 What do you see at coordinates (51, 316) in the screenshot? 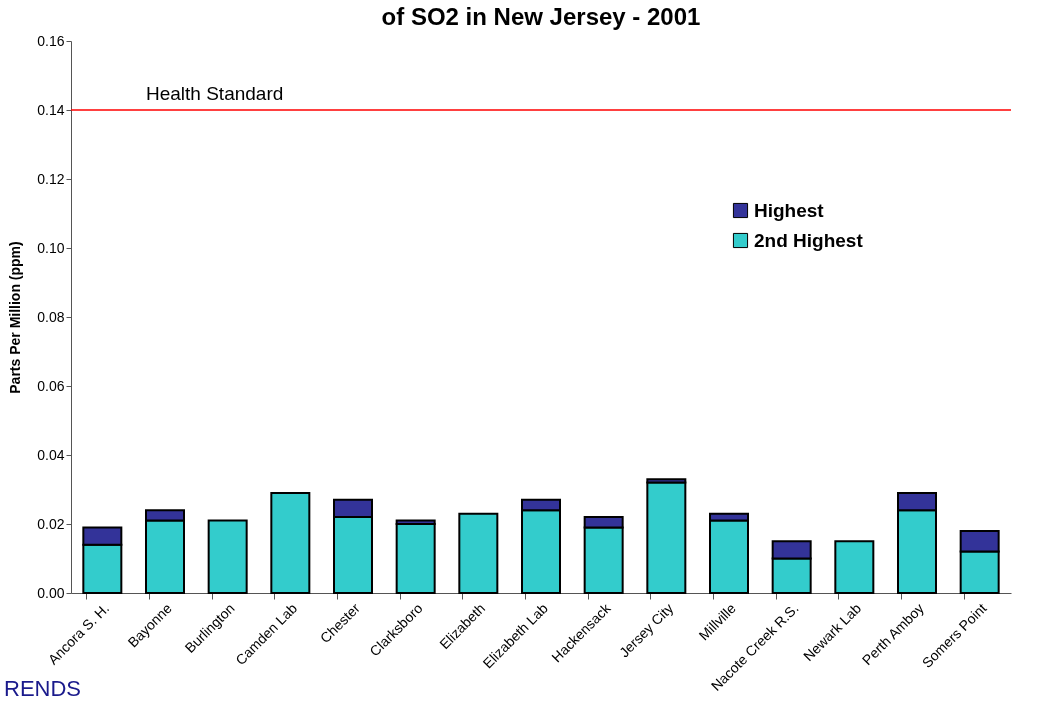
I see `y-tick-label: 0.08` at bounding box center [51, 316].